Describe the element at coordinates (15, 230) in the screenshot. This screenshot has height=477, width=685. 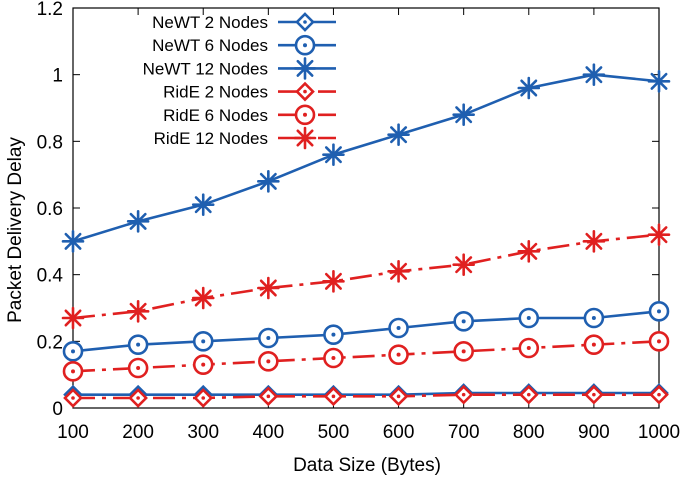
I see `y-axis-title: Packet Delivery Delay` at that location.